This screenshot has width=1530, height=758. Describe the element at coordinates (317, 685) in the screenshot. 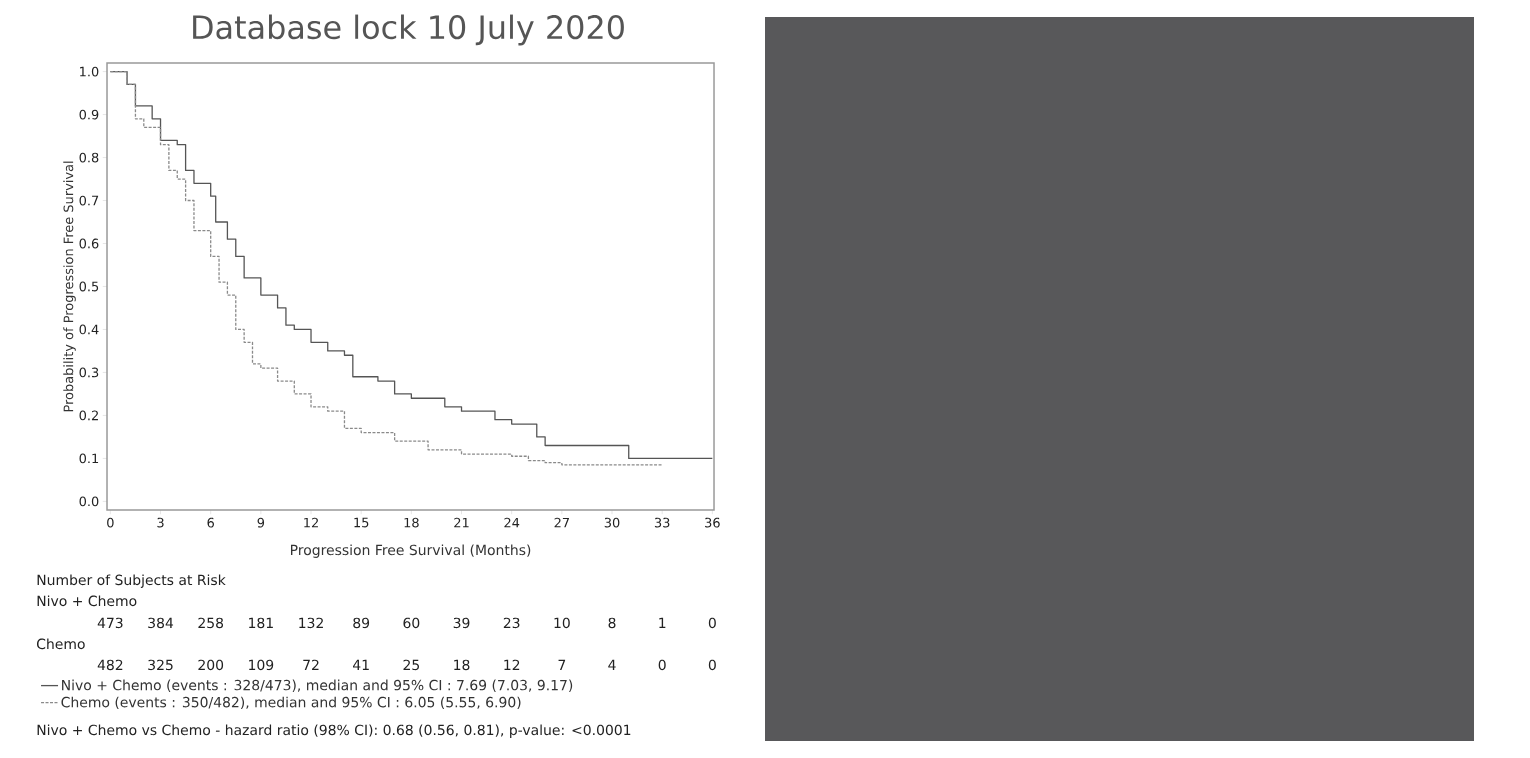

I see `legend-label: Nivo + Chemo (events : 328/473), median and 95% CI : 7.69 (7.03, 9.17)` at that location.